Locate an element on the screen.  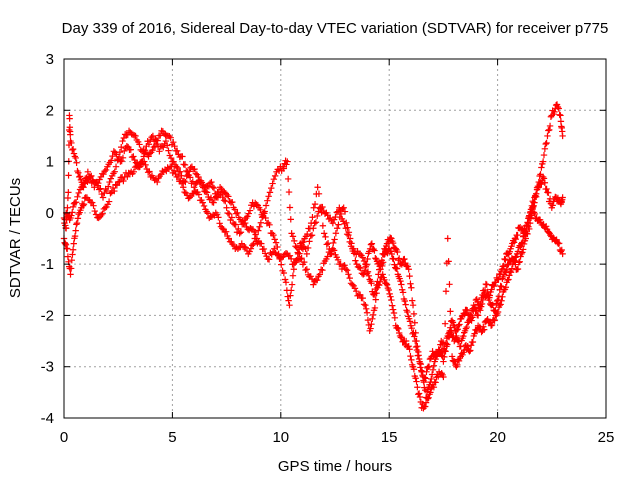
y-tick-label: 0 is located at coordinates (50, 213).